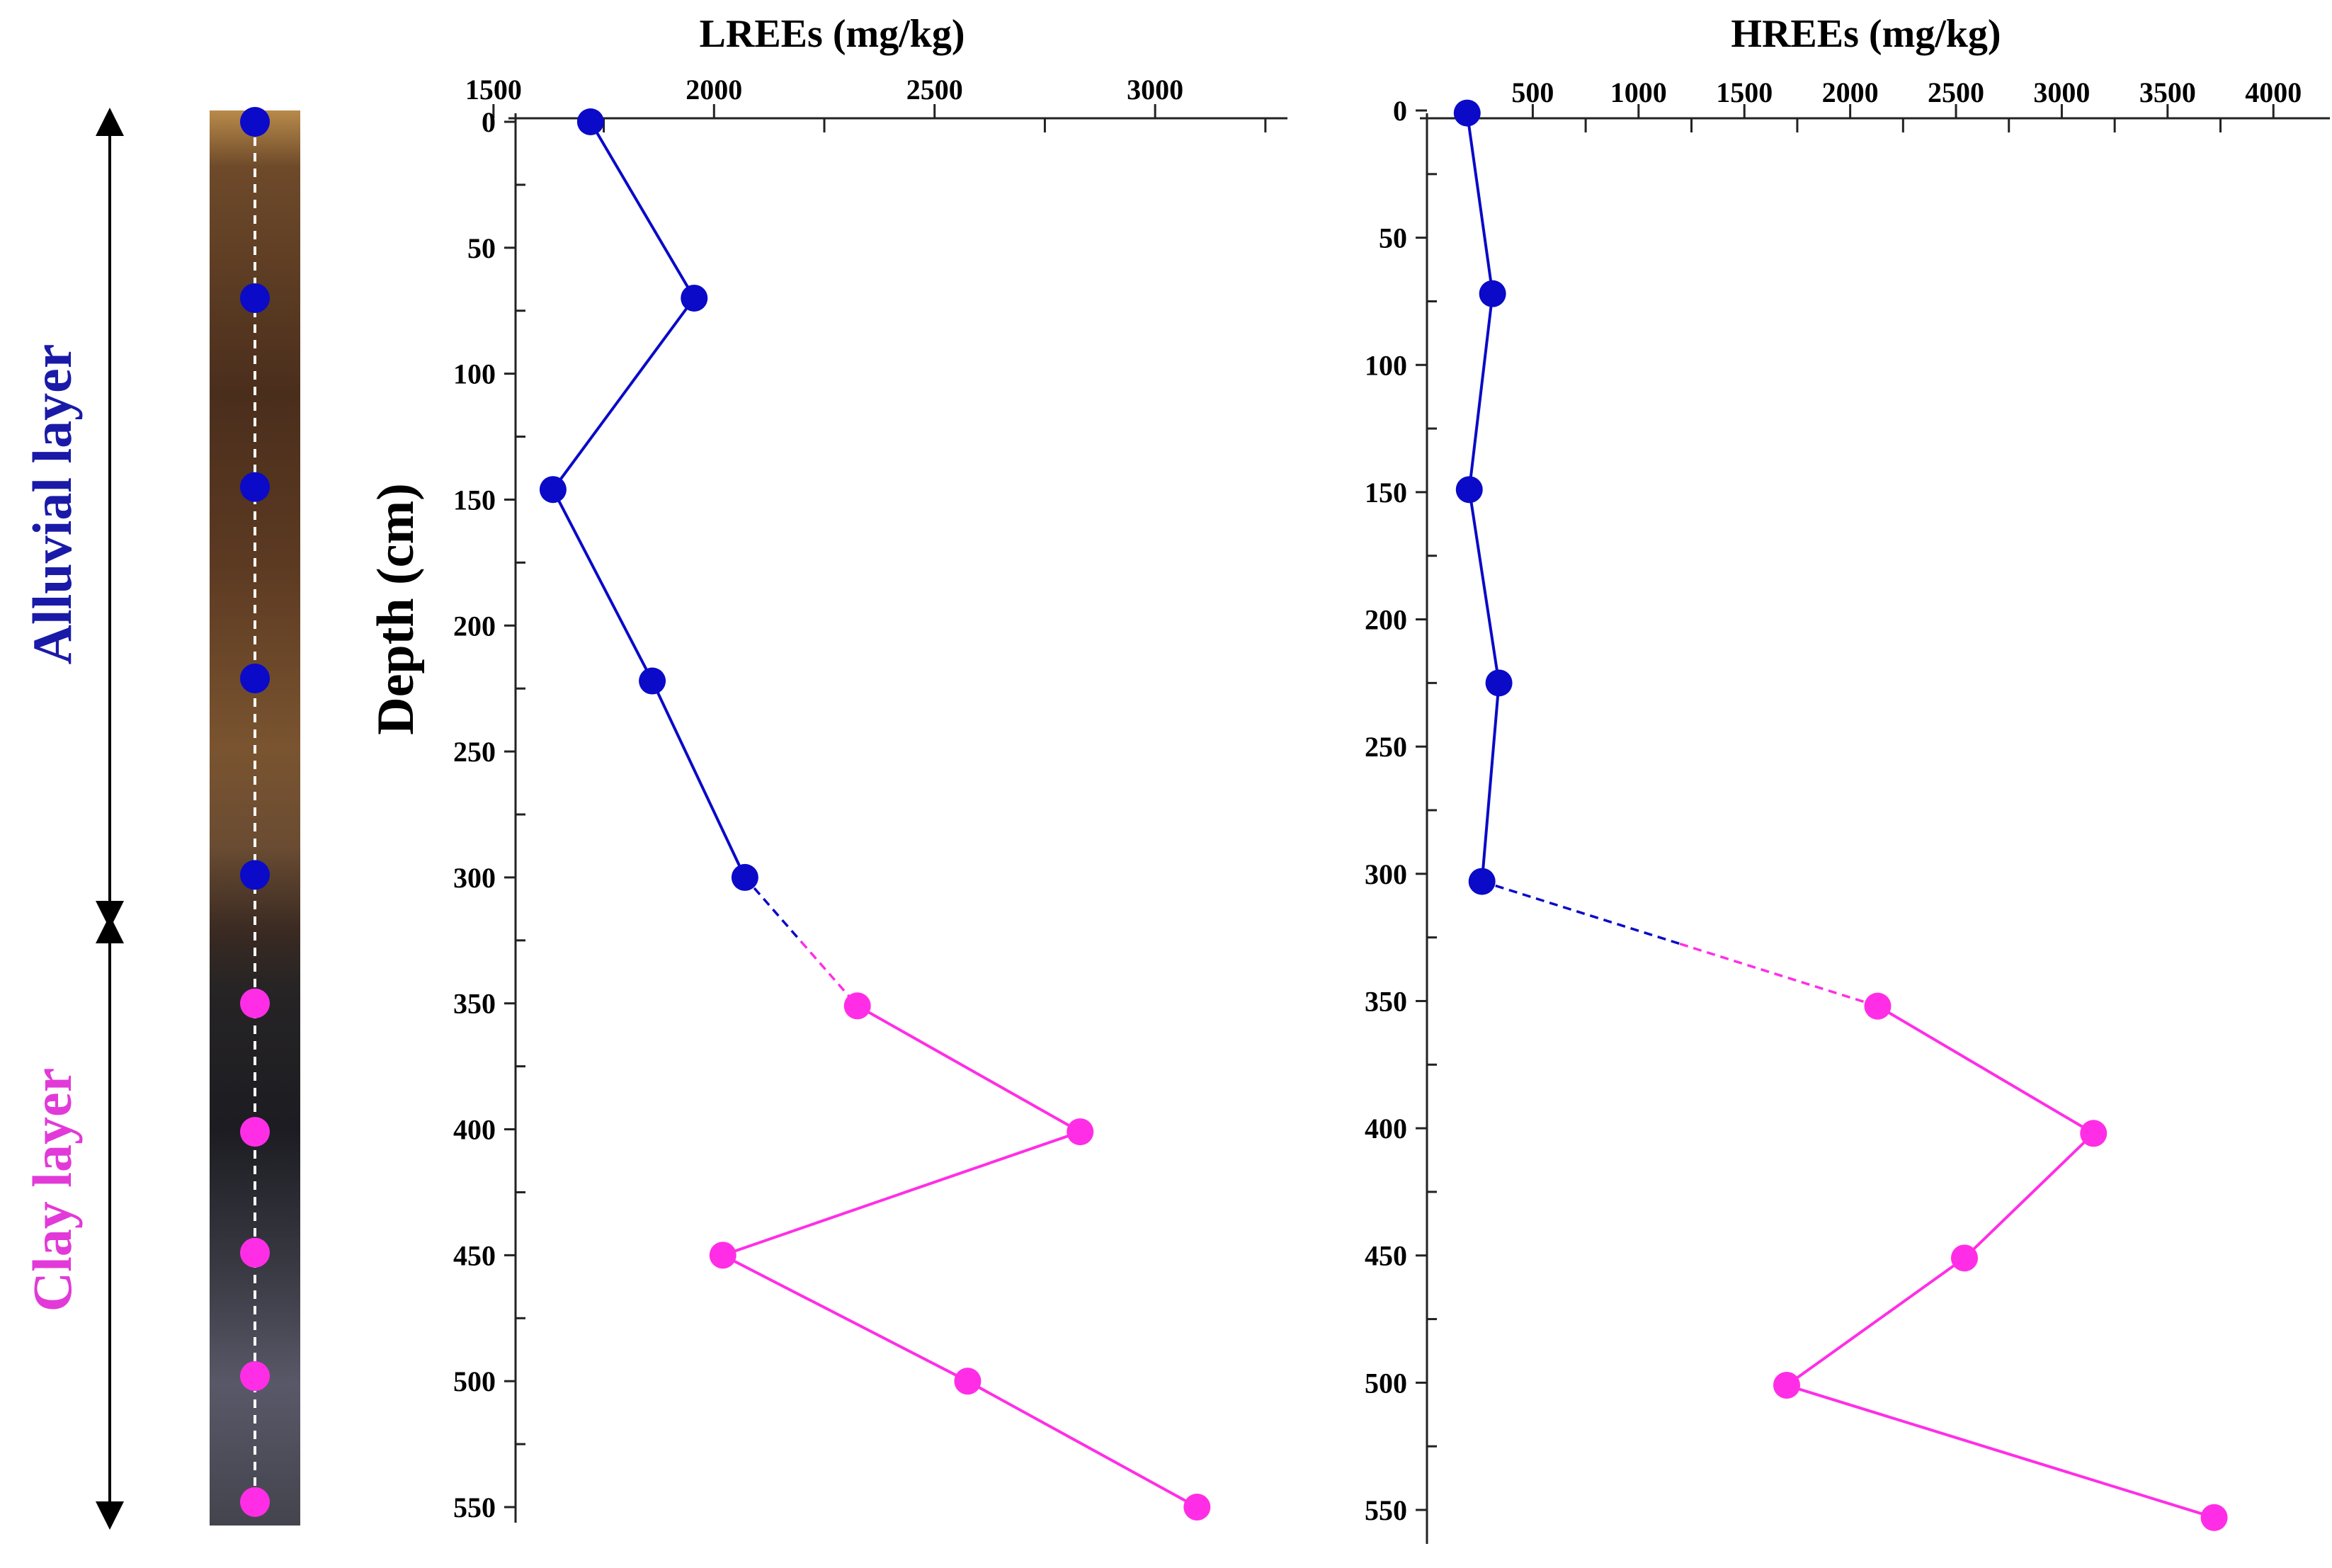  What do you see at coordinates (1386, 365) in the screenshot?
I see `hree-y-tick-label: 100` at bounding box center [1386, 365].